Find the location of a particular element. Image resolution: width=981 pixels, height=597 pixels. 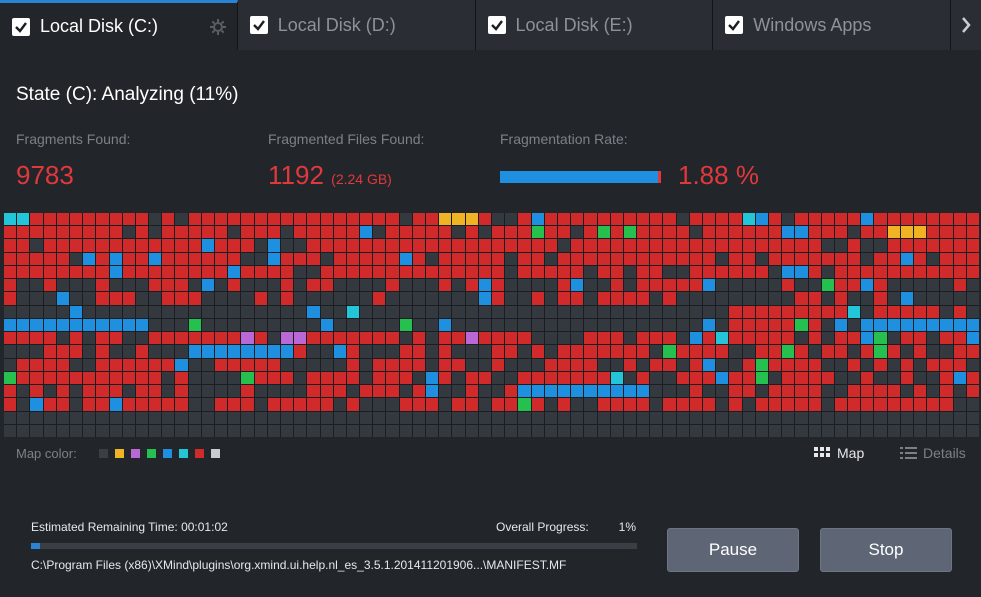

spinner-gear-icon is located at coordinates (218, 29).